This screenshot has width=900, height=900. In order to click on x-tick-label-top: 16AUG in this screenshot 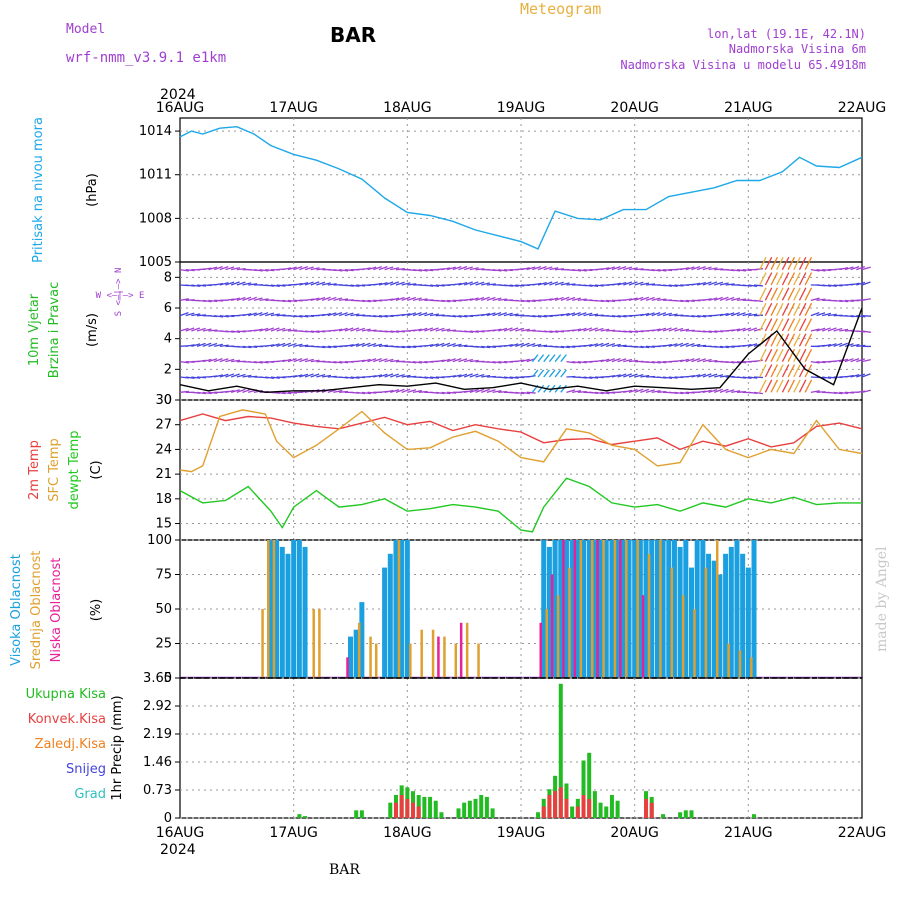, I will do `click(180, 108)`.